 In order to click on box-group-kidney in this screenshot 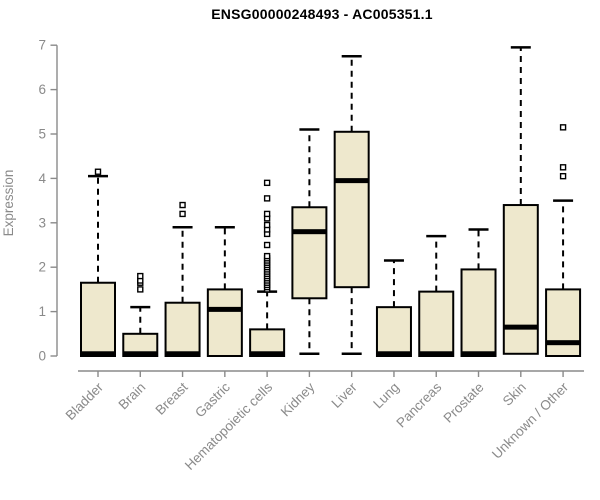, I will do `click(309, 242)`.